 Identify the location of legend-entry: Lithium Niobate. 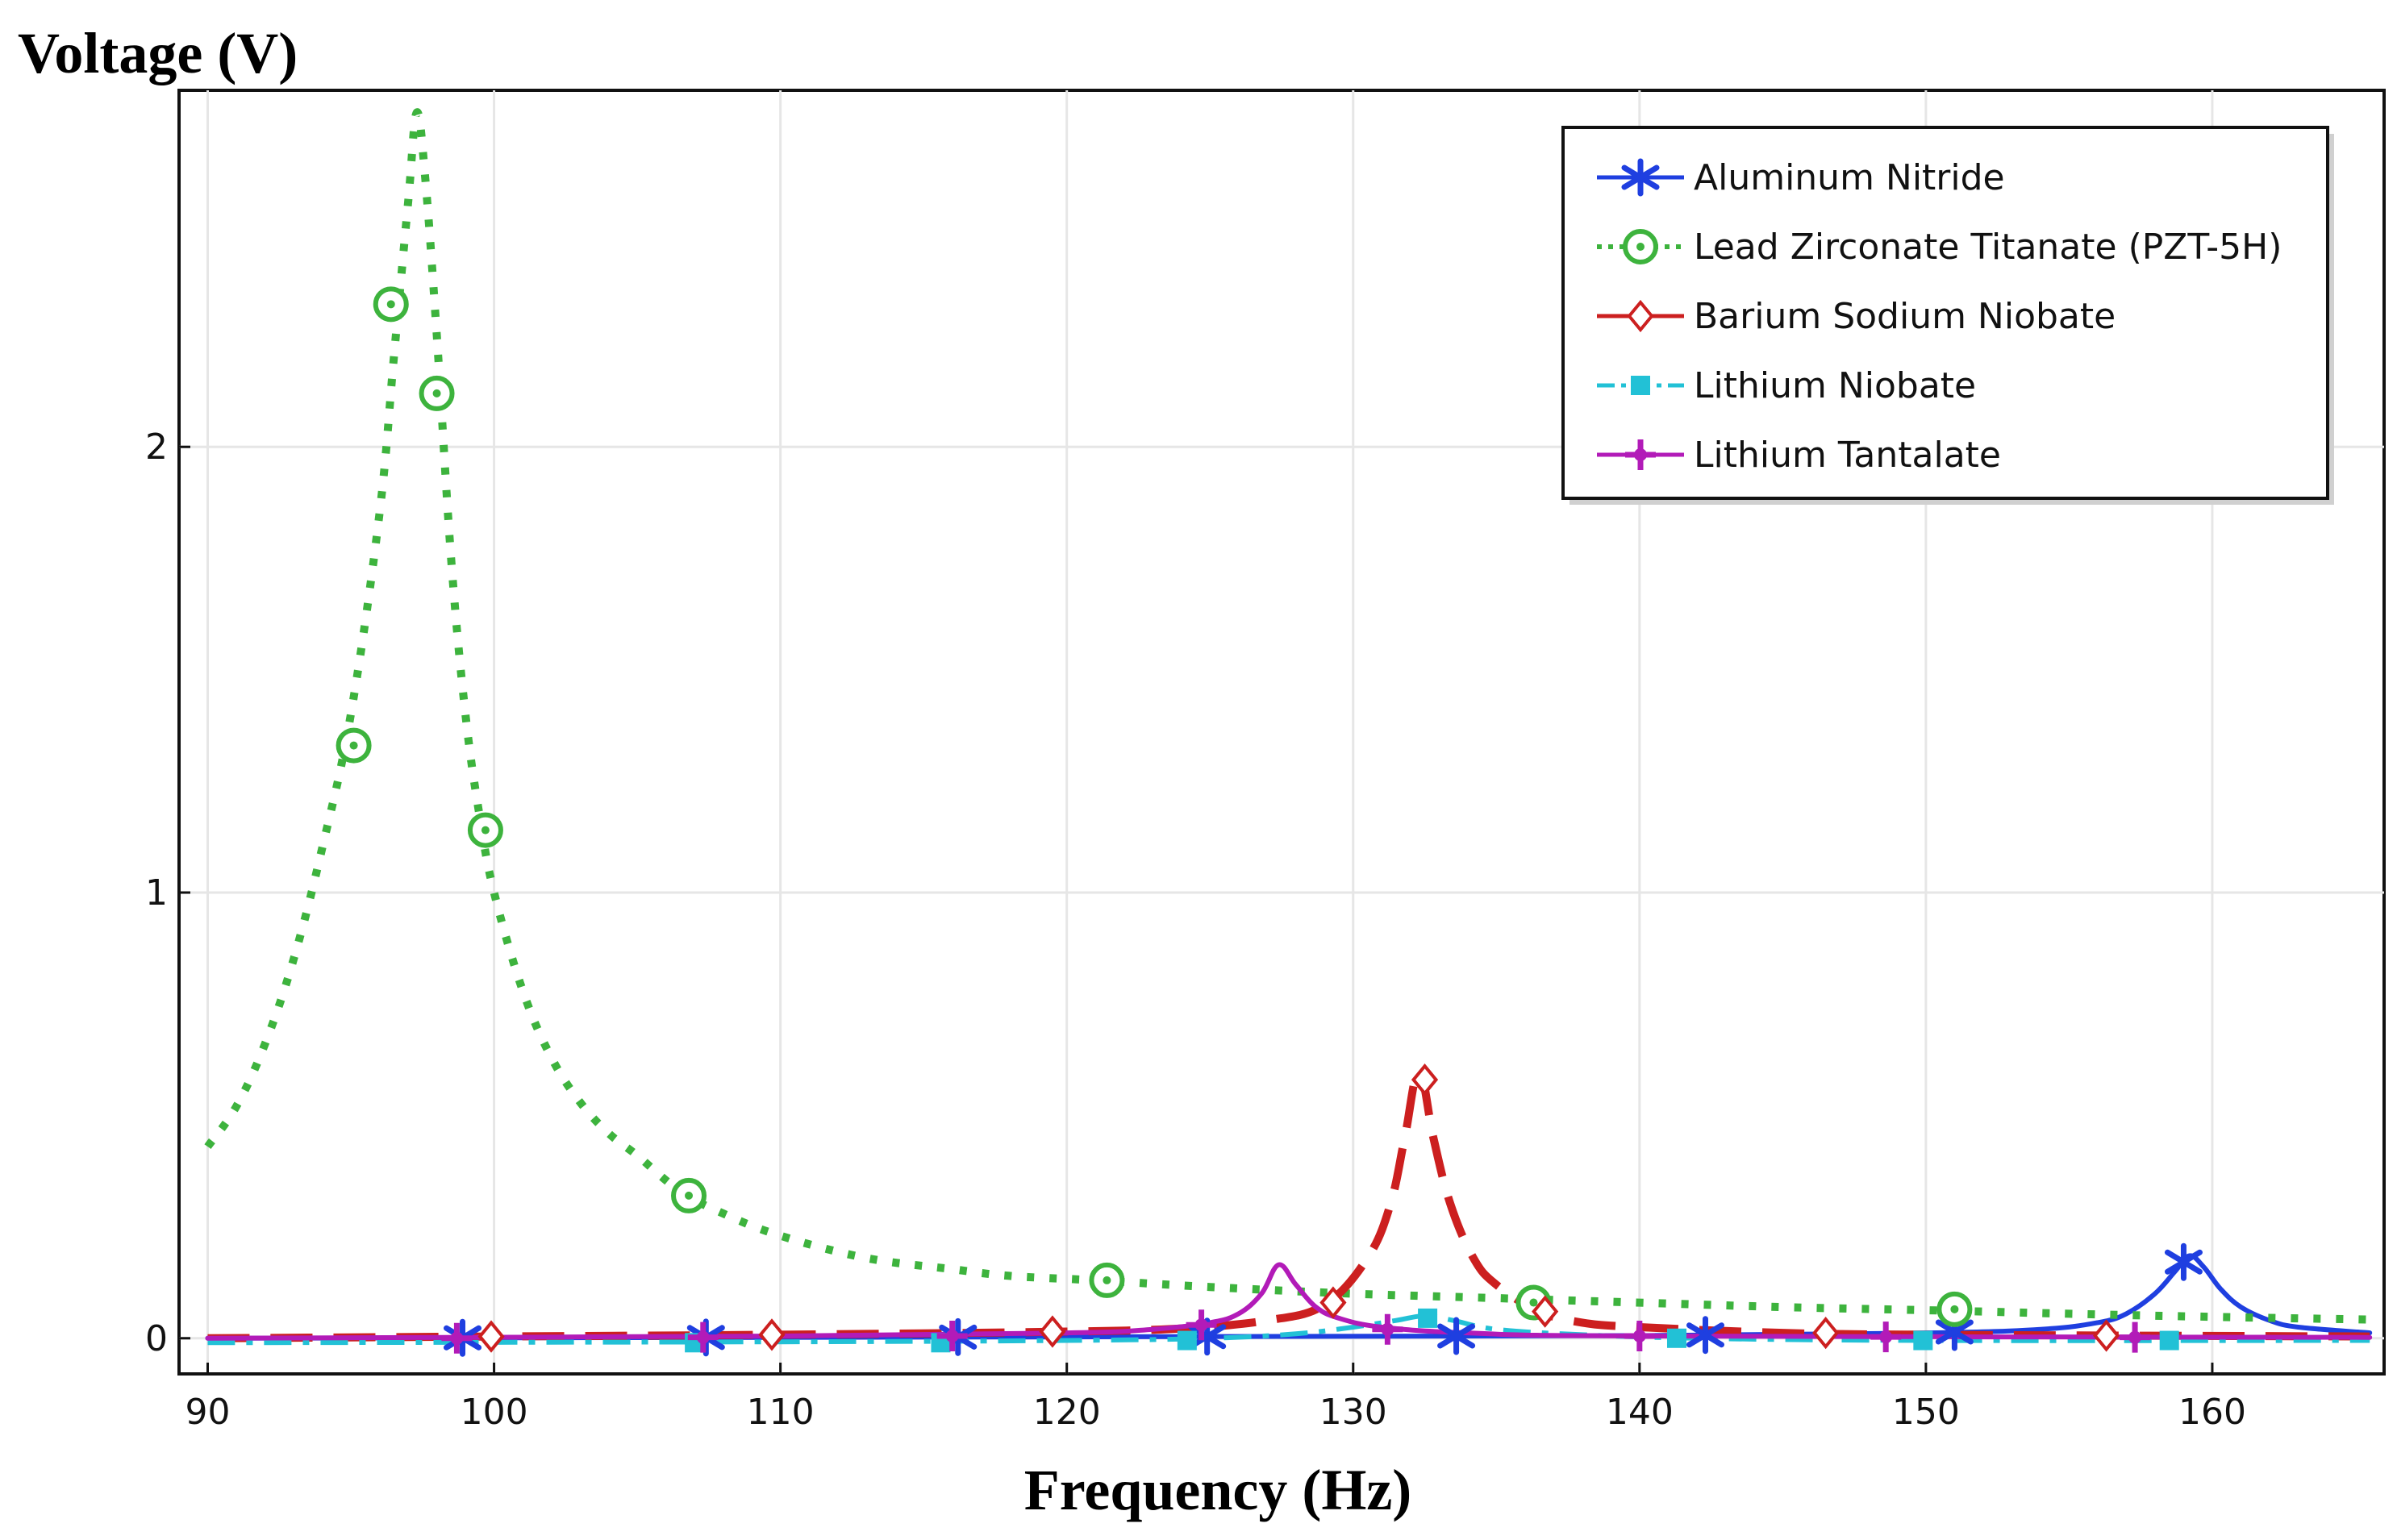
(1786, 385).